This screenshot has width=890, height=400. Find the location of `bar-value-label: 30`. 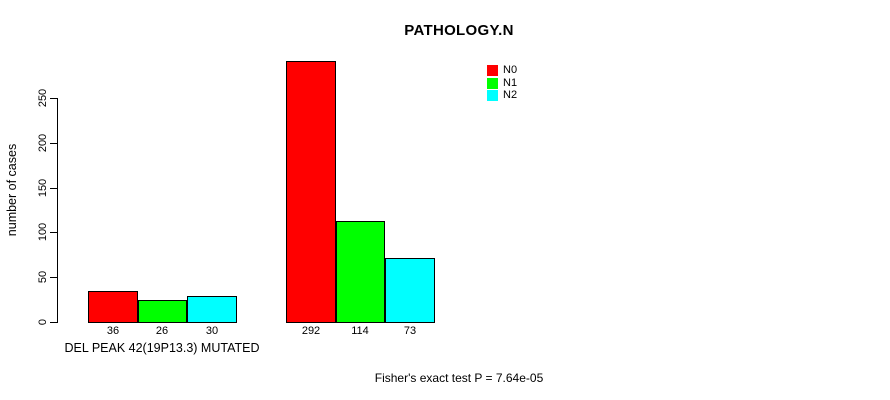

bar-value-label: 30 is located at coordinates (212, 331).